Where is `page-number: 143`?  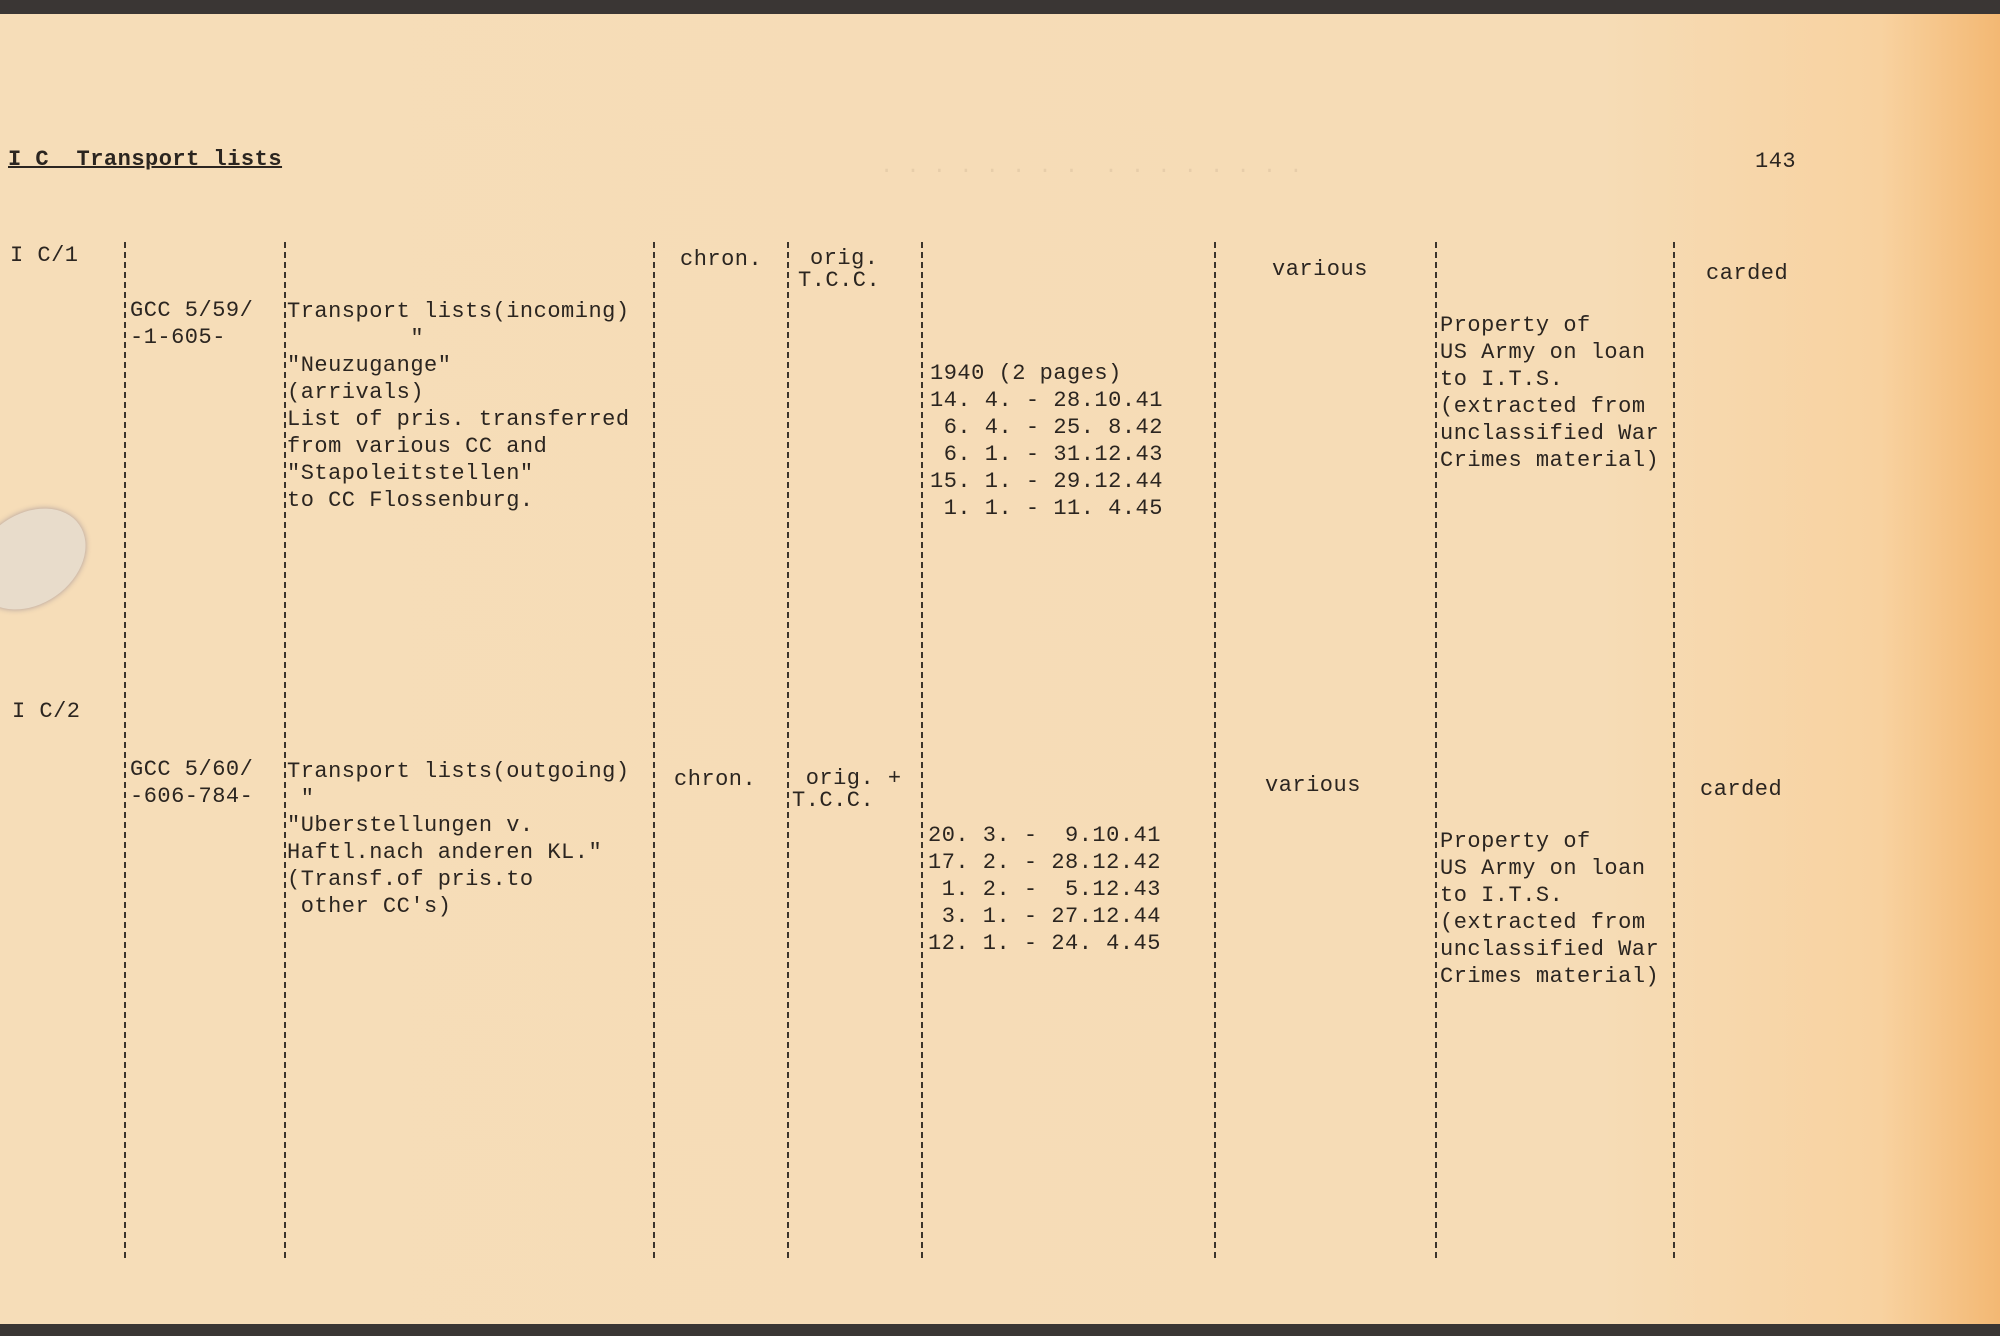 page-number: 143 is located at coordinates (1776, 161).